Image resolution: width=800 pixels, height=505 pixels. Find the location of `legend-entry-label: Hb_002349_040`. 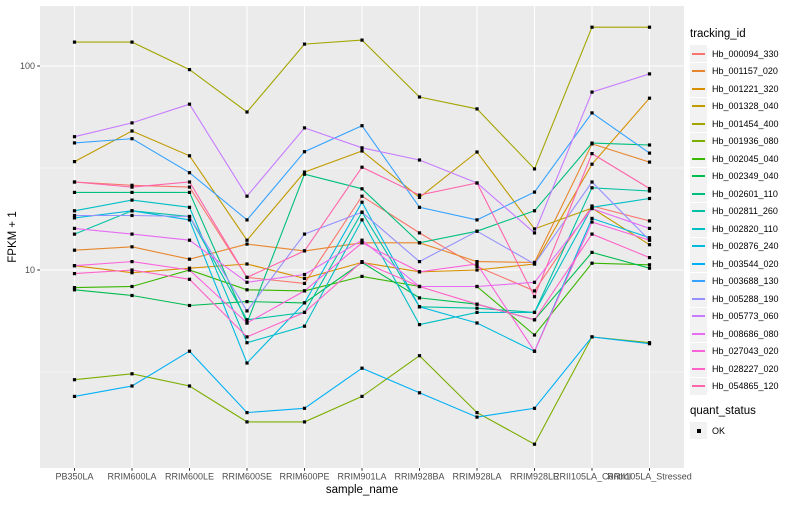

legend-entry-label: Hb_002349_040 is located at coordinates (745, 176).